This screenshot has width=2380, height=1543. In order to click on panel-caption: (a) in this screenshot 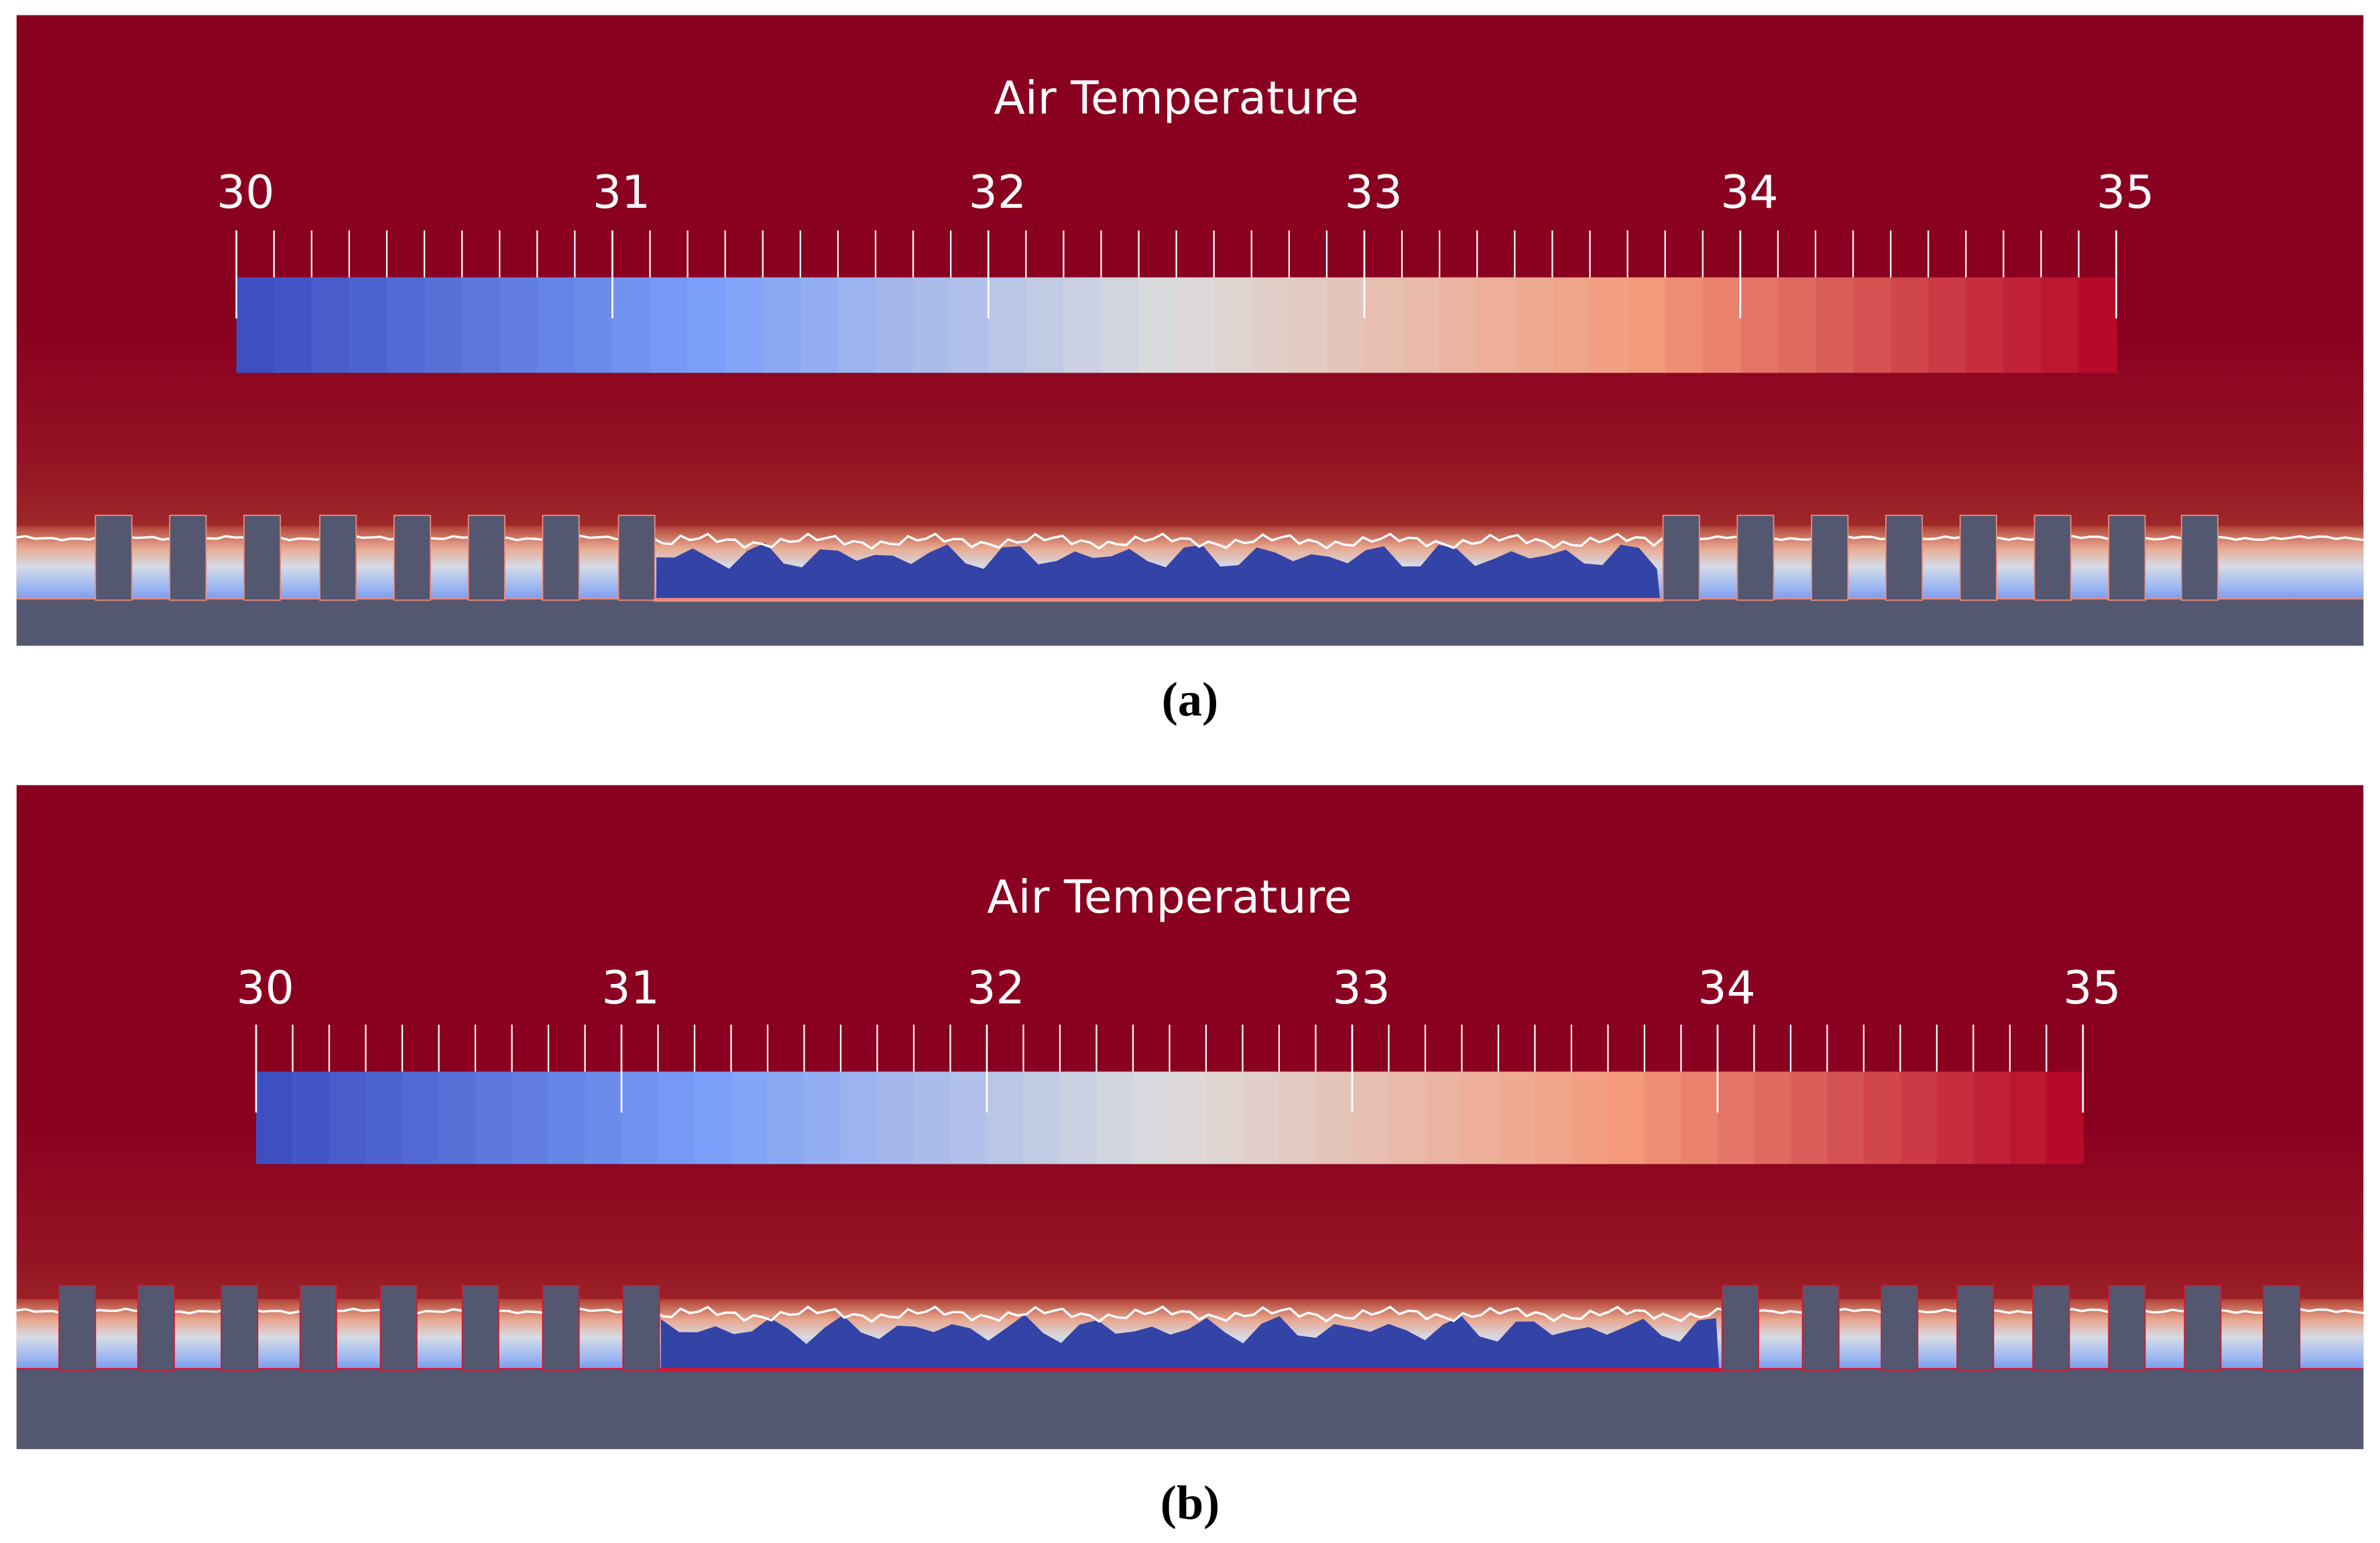, I will do `click(1190, 699)`.